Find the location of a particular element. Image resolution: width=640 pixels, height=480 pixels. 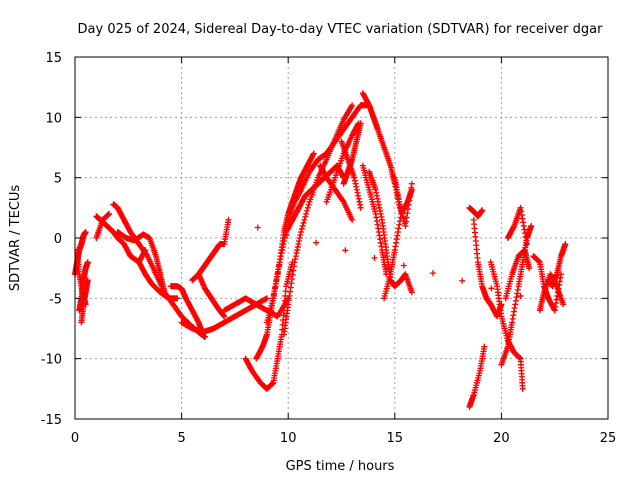

y-tick-label: 5 is located at coordinates (58, 179).